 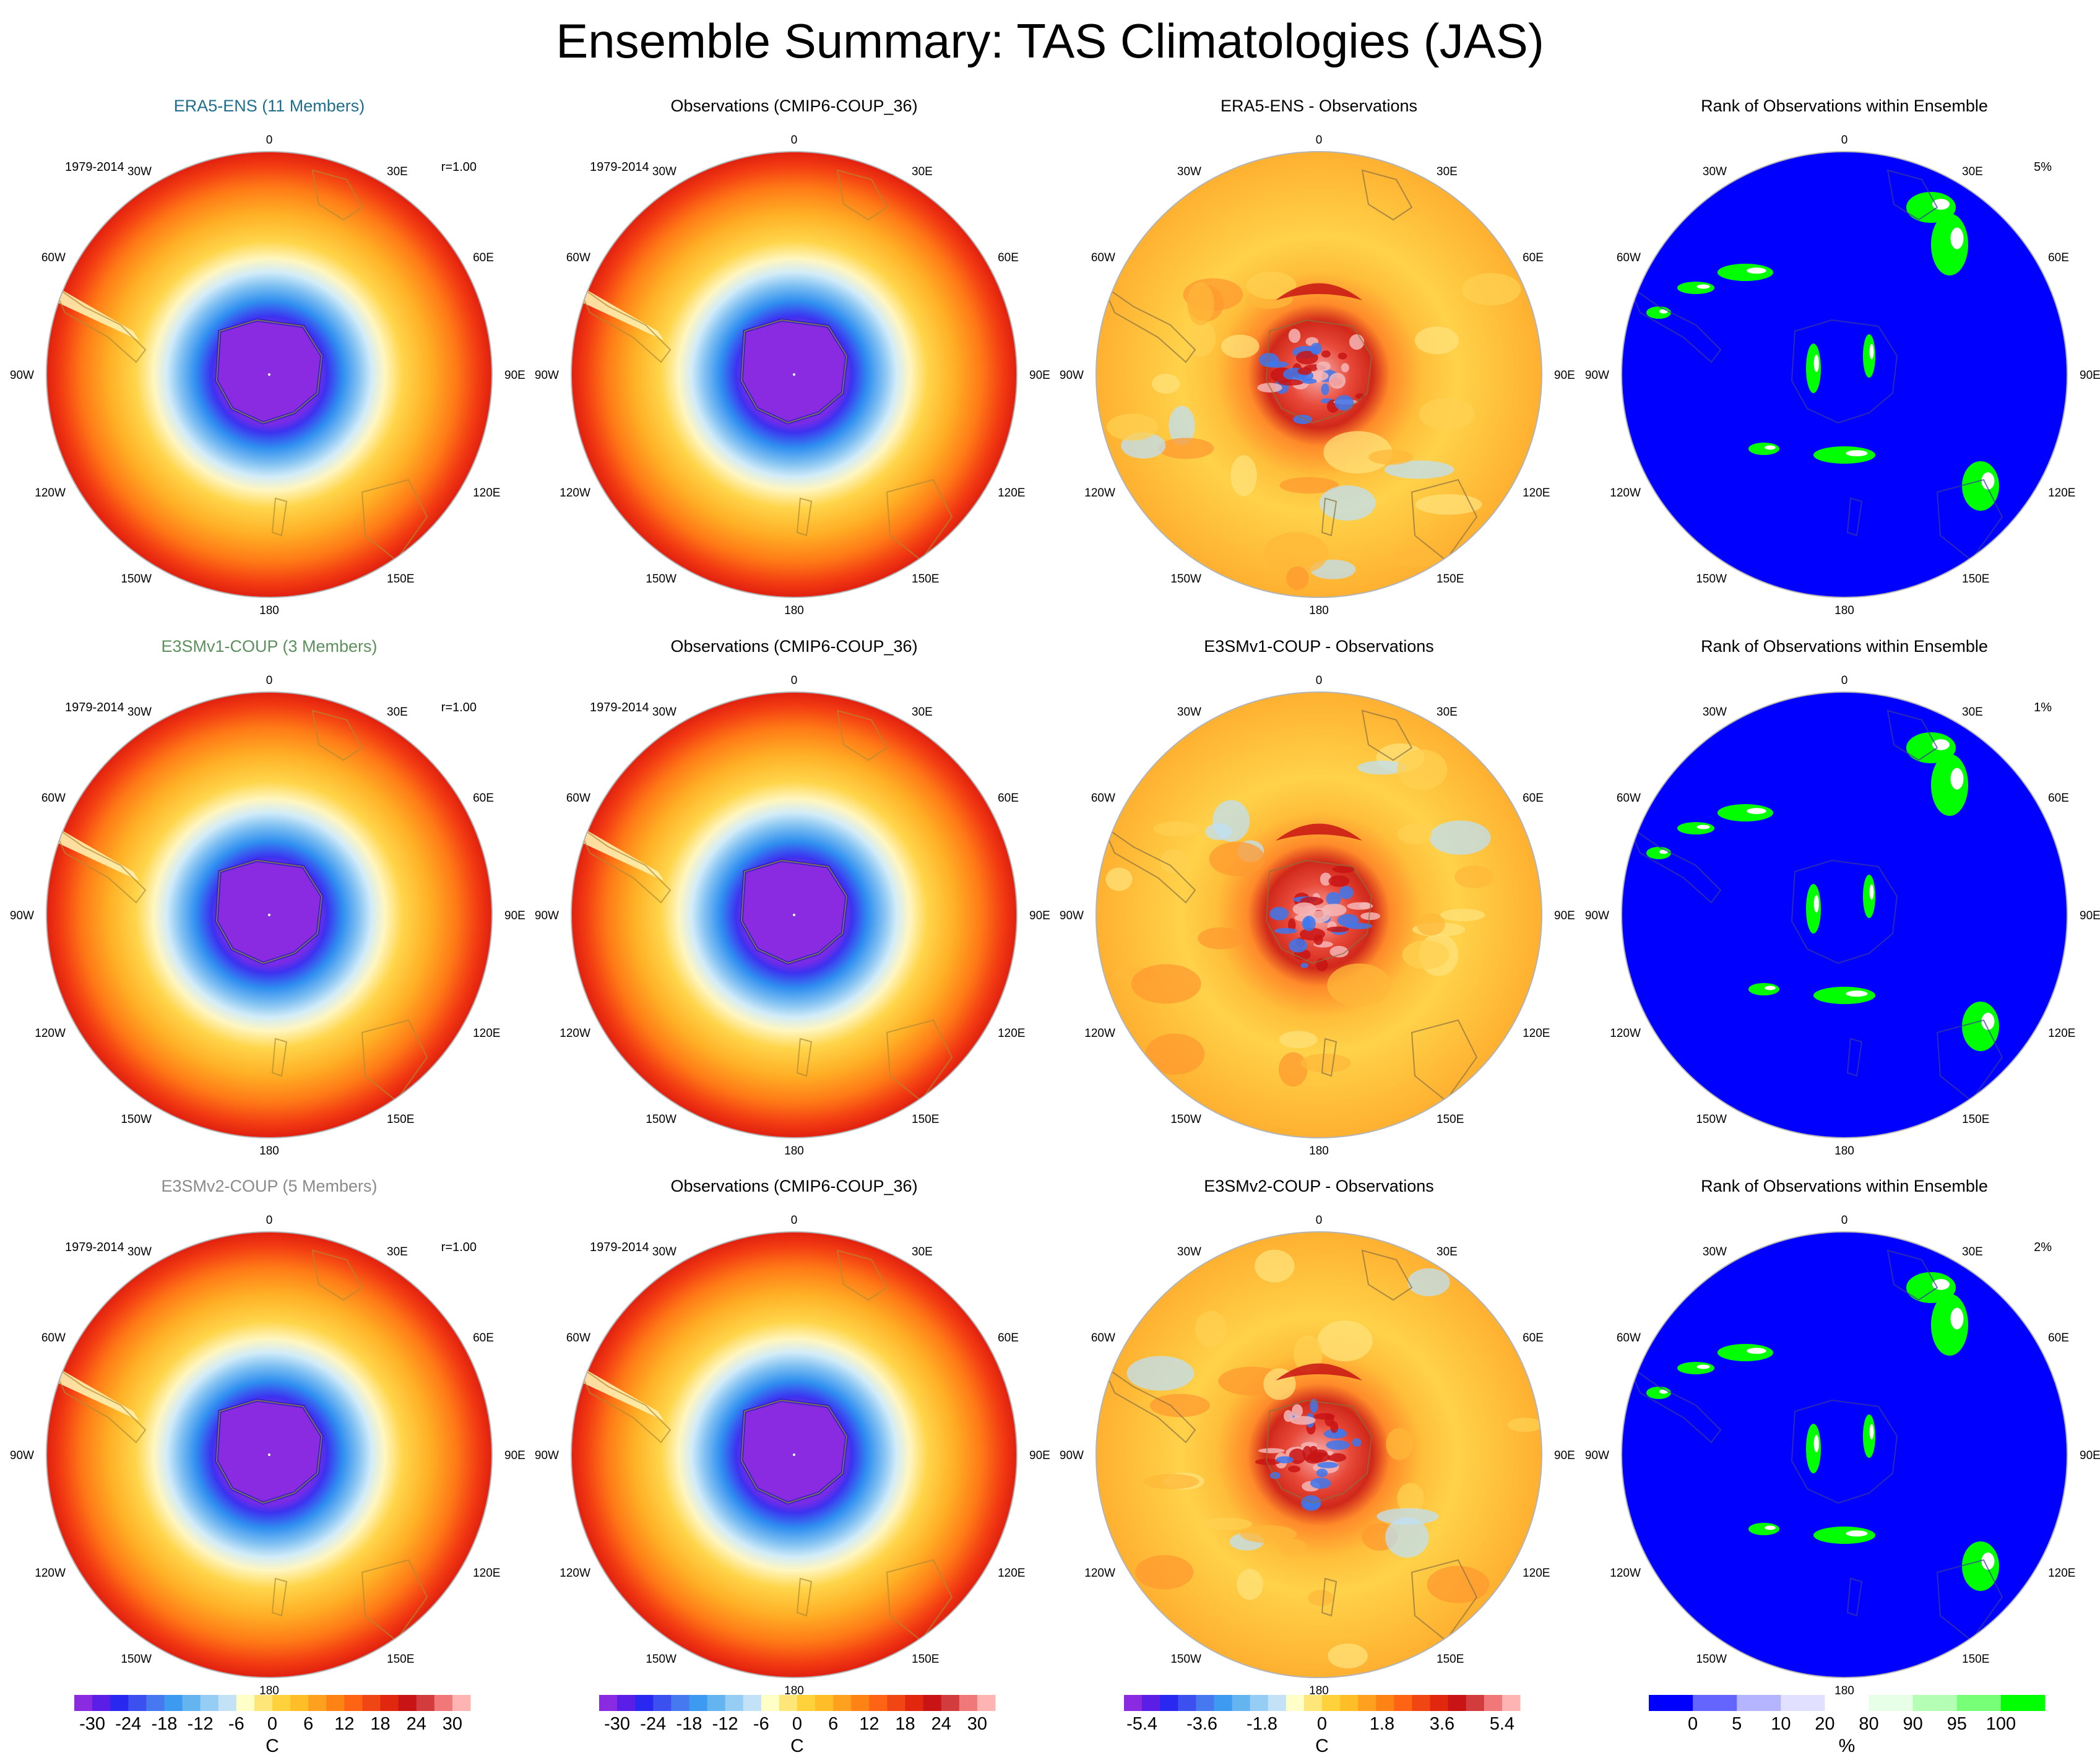 What do you see at coordinates (1844, 647) in the screenshot?
I see `panel-title: Rank of Observations within Ensemble` at bounding box center [1844, 647].